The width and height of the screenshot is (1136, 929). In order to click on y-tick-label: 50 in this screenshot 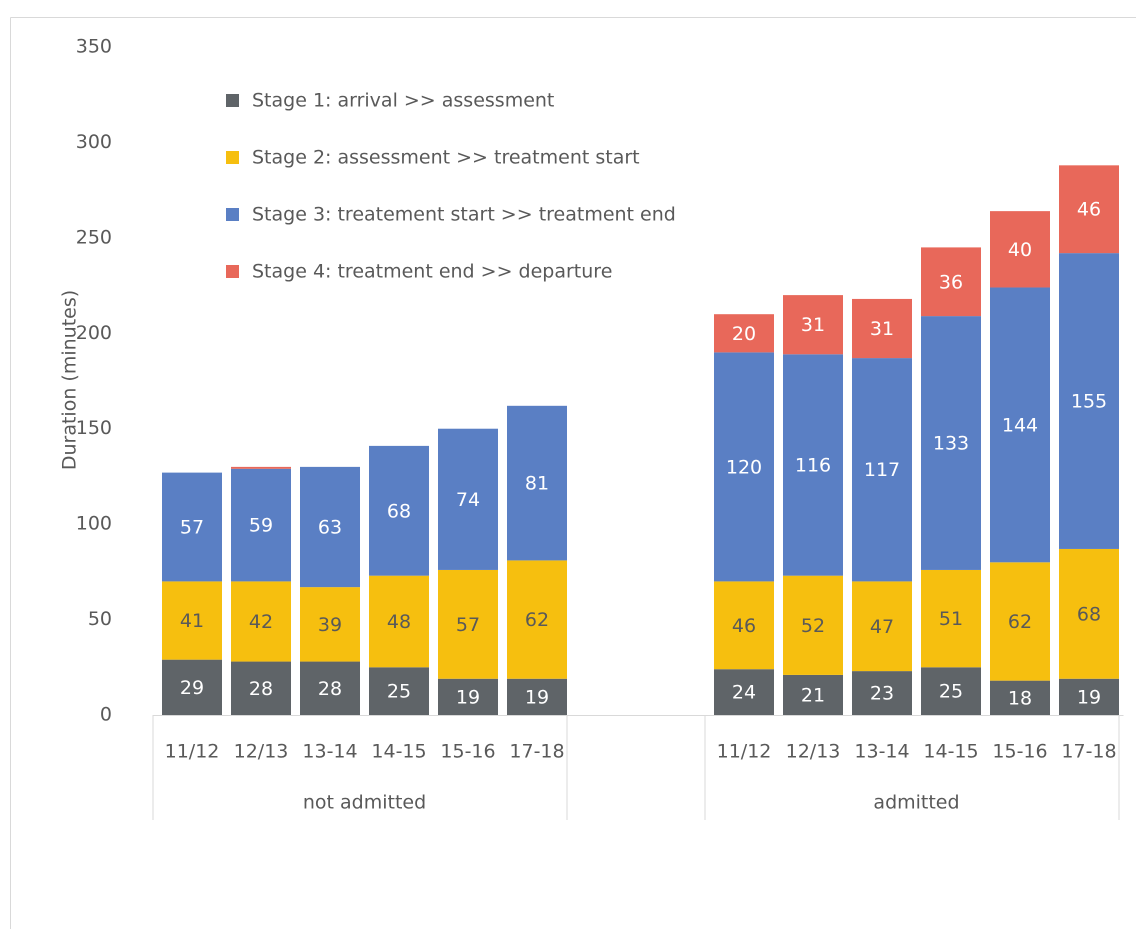, I will do `click(100, 619)`.